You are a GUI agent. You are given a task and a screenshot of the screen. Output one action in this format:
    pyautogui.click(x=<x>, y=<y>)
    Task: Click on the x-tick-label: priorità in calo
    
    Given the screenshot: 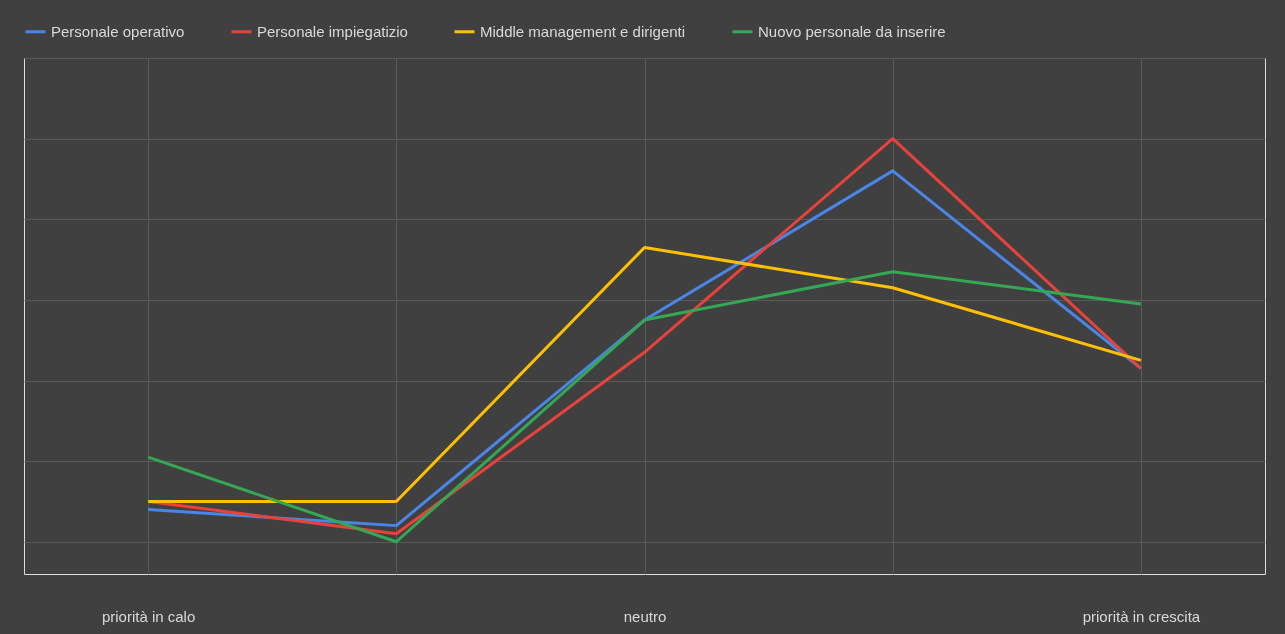 What is the action you would take?
    pyautogui.click(x=148, y=616)
    